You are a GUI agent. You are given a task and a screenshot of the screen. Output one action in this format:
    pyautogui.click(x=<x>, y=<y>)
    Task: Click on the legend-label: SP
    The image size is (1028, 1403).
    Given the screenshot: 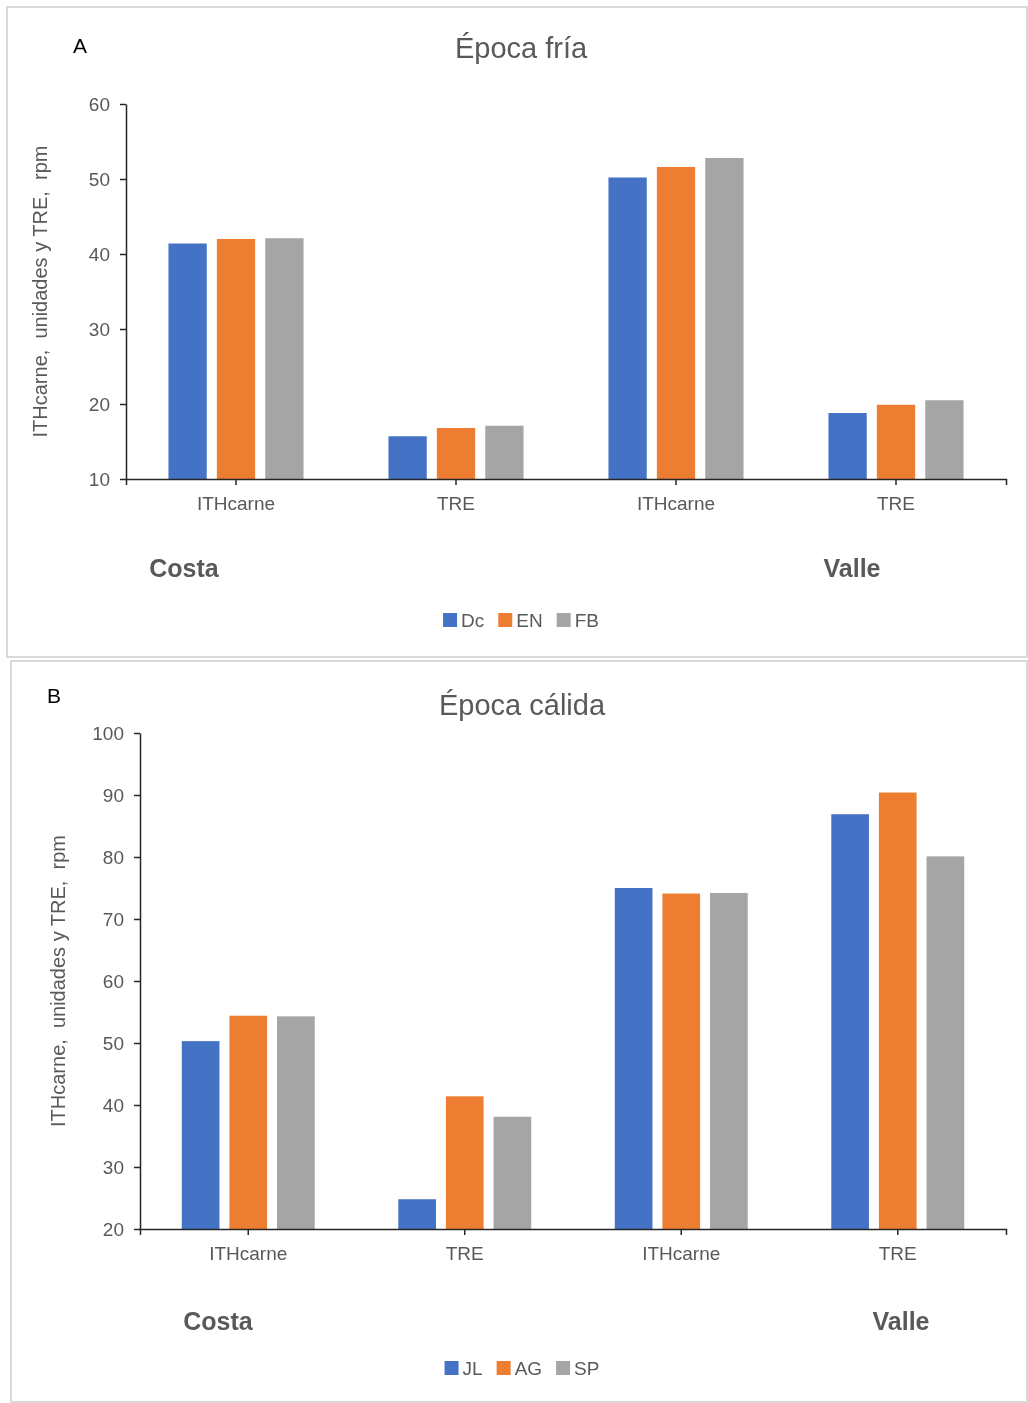 What is the action you would take?
    pyautogui.click(x=587, y=1368)
    